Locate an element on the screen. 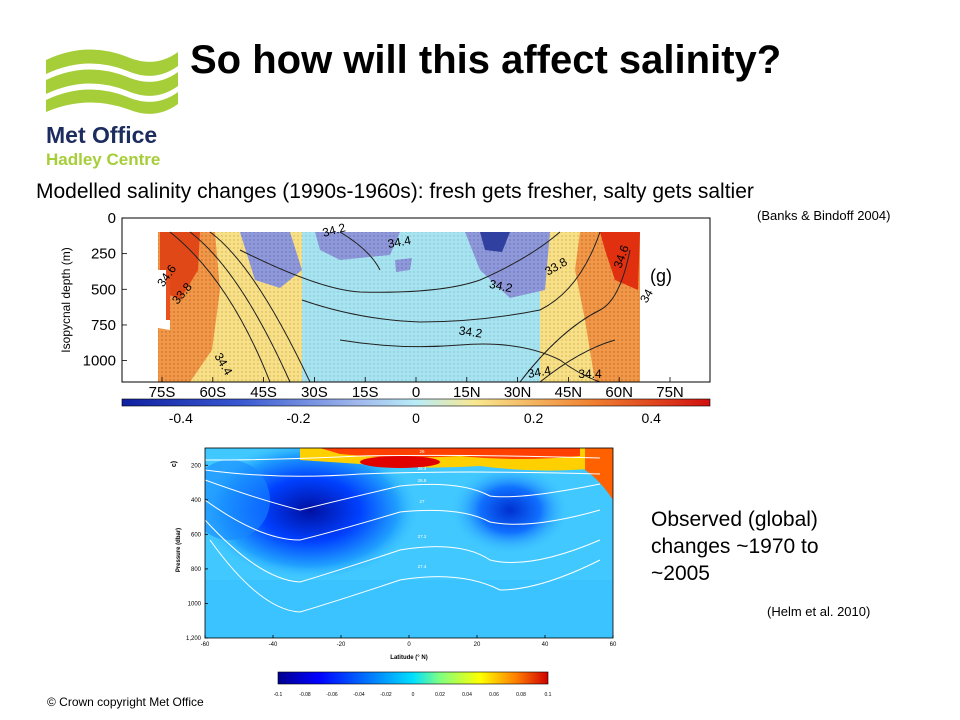 The width and height of the screenshot is (960, 720). model-x-tick-label: 75S is located at coordinates (162, 392).